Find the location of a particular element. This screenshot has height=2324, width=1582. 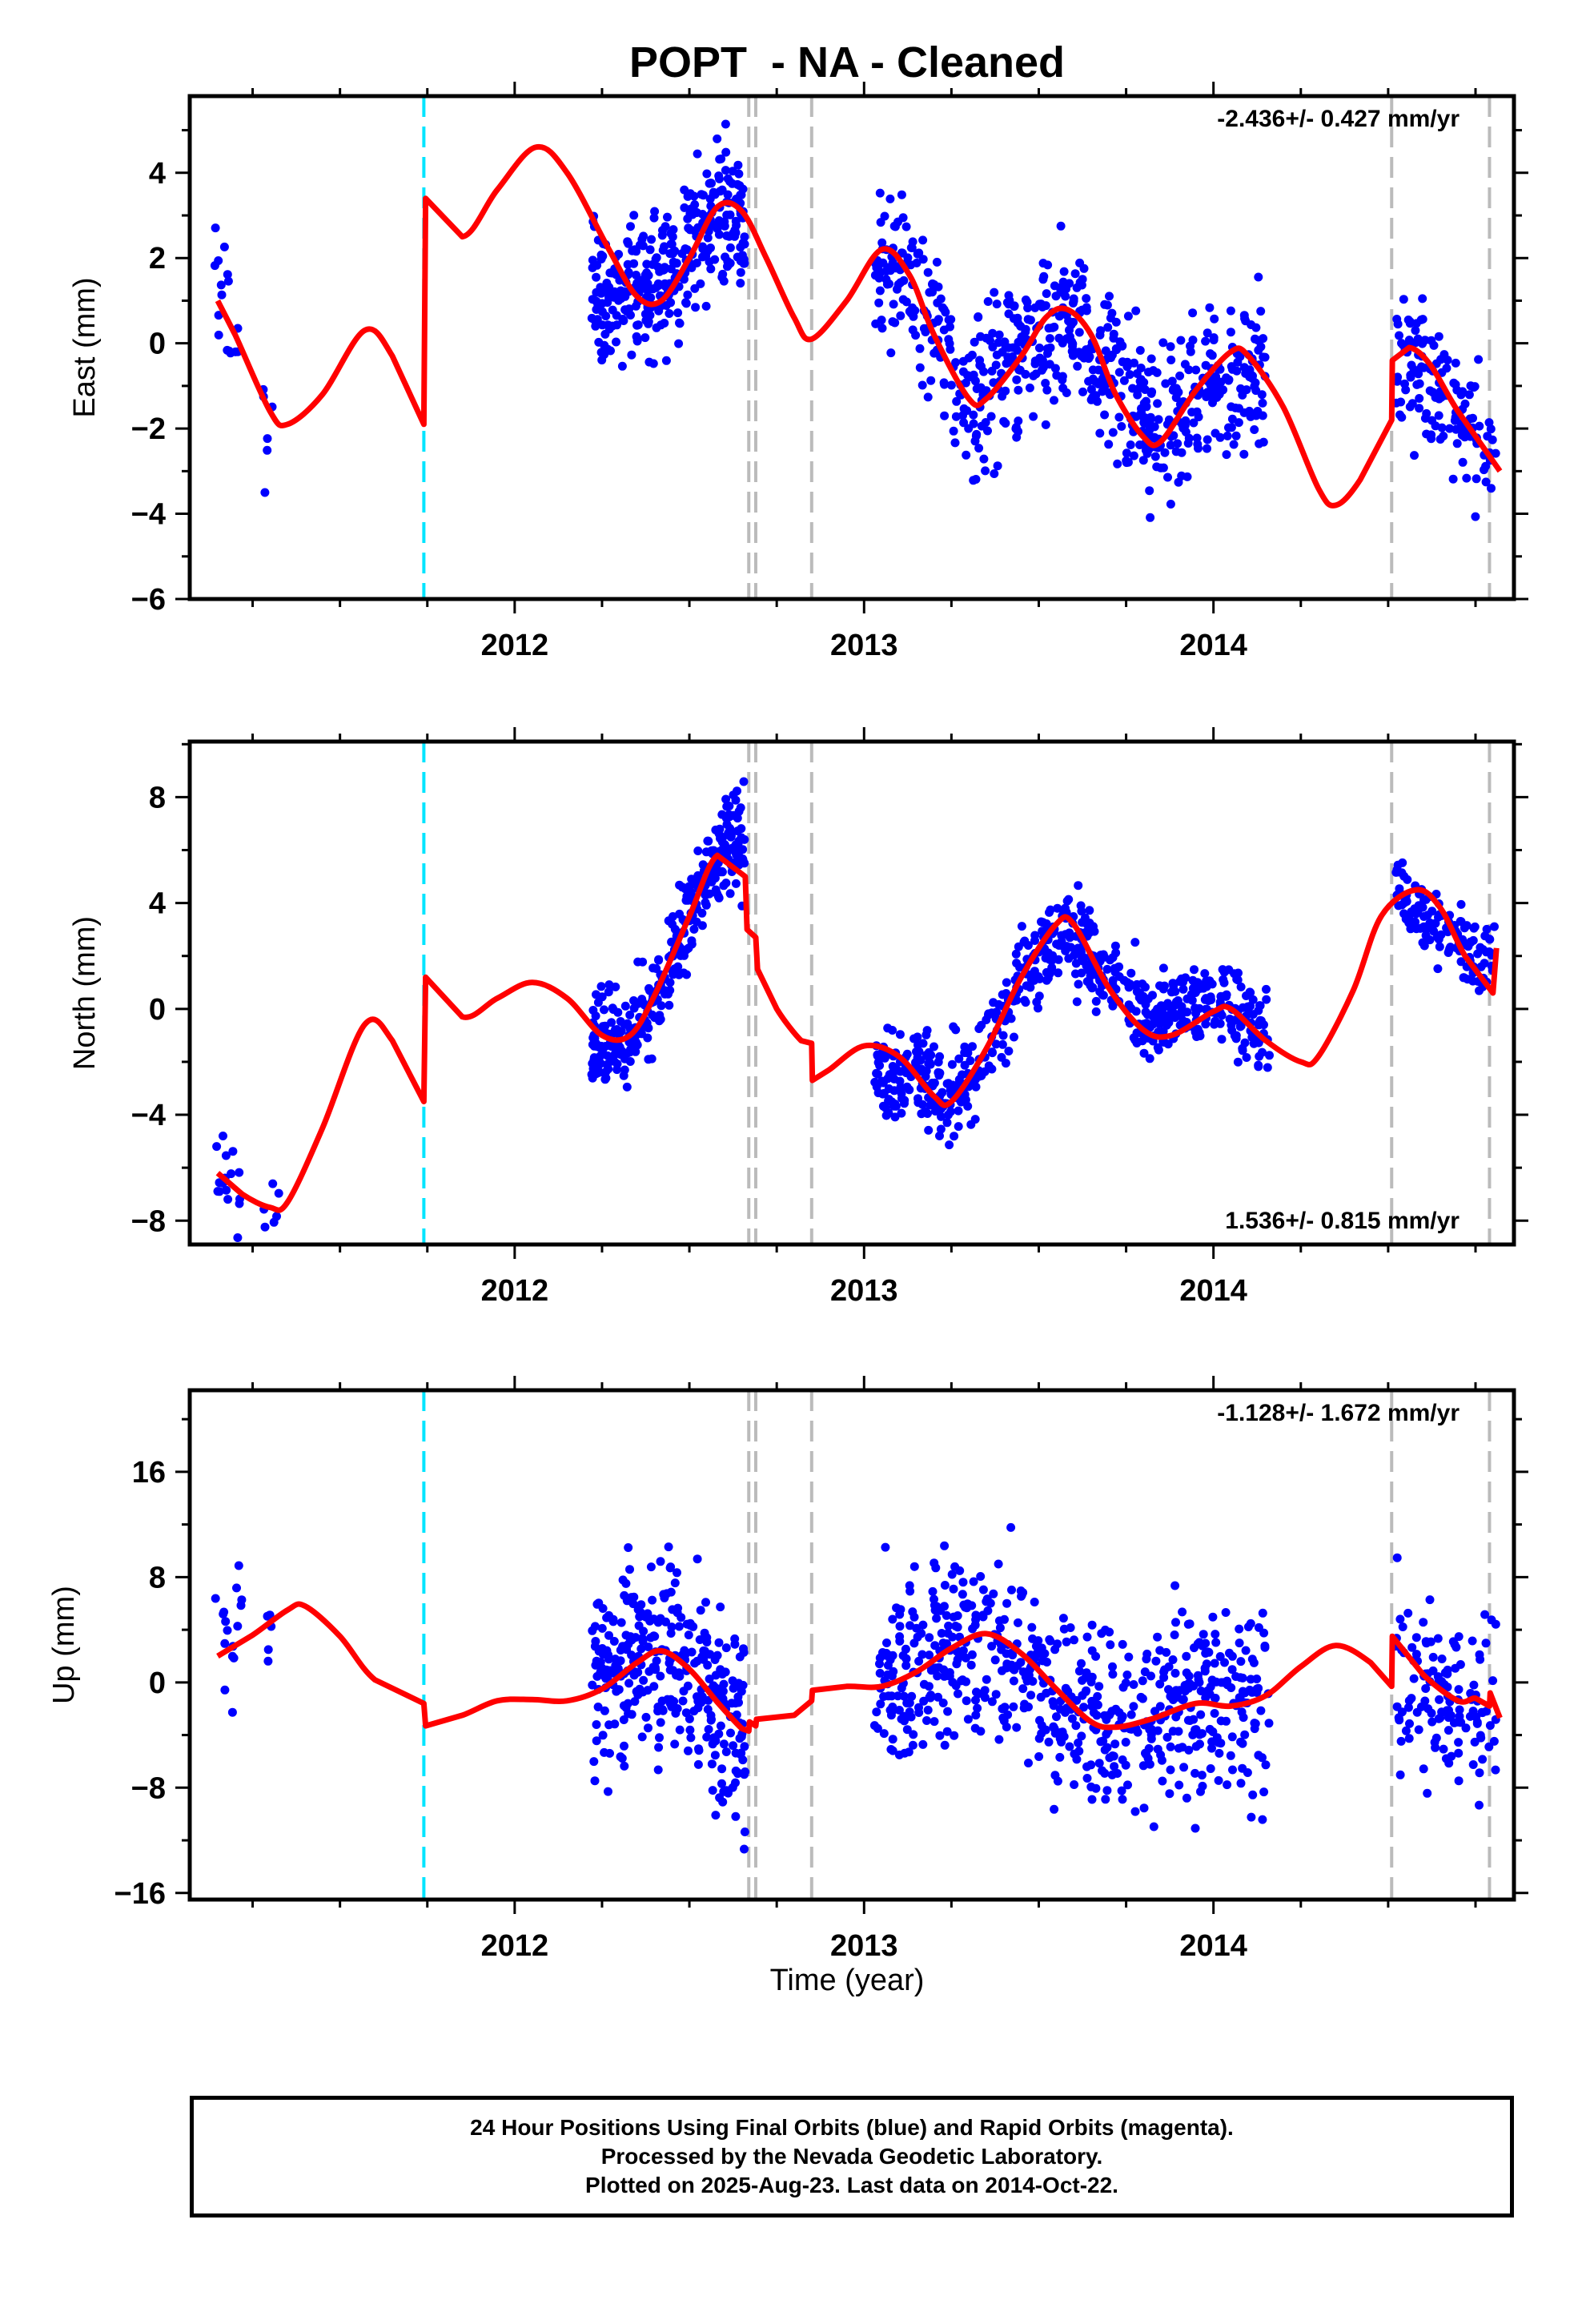

y-tick-label: −8 is located at coordinates (148, 1788).